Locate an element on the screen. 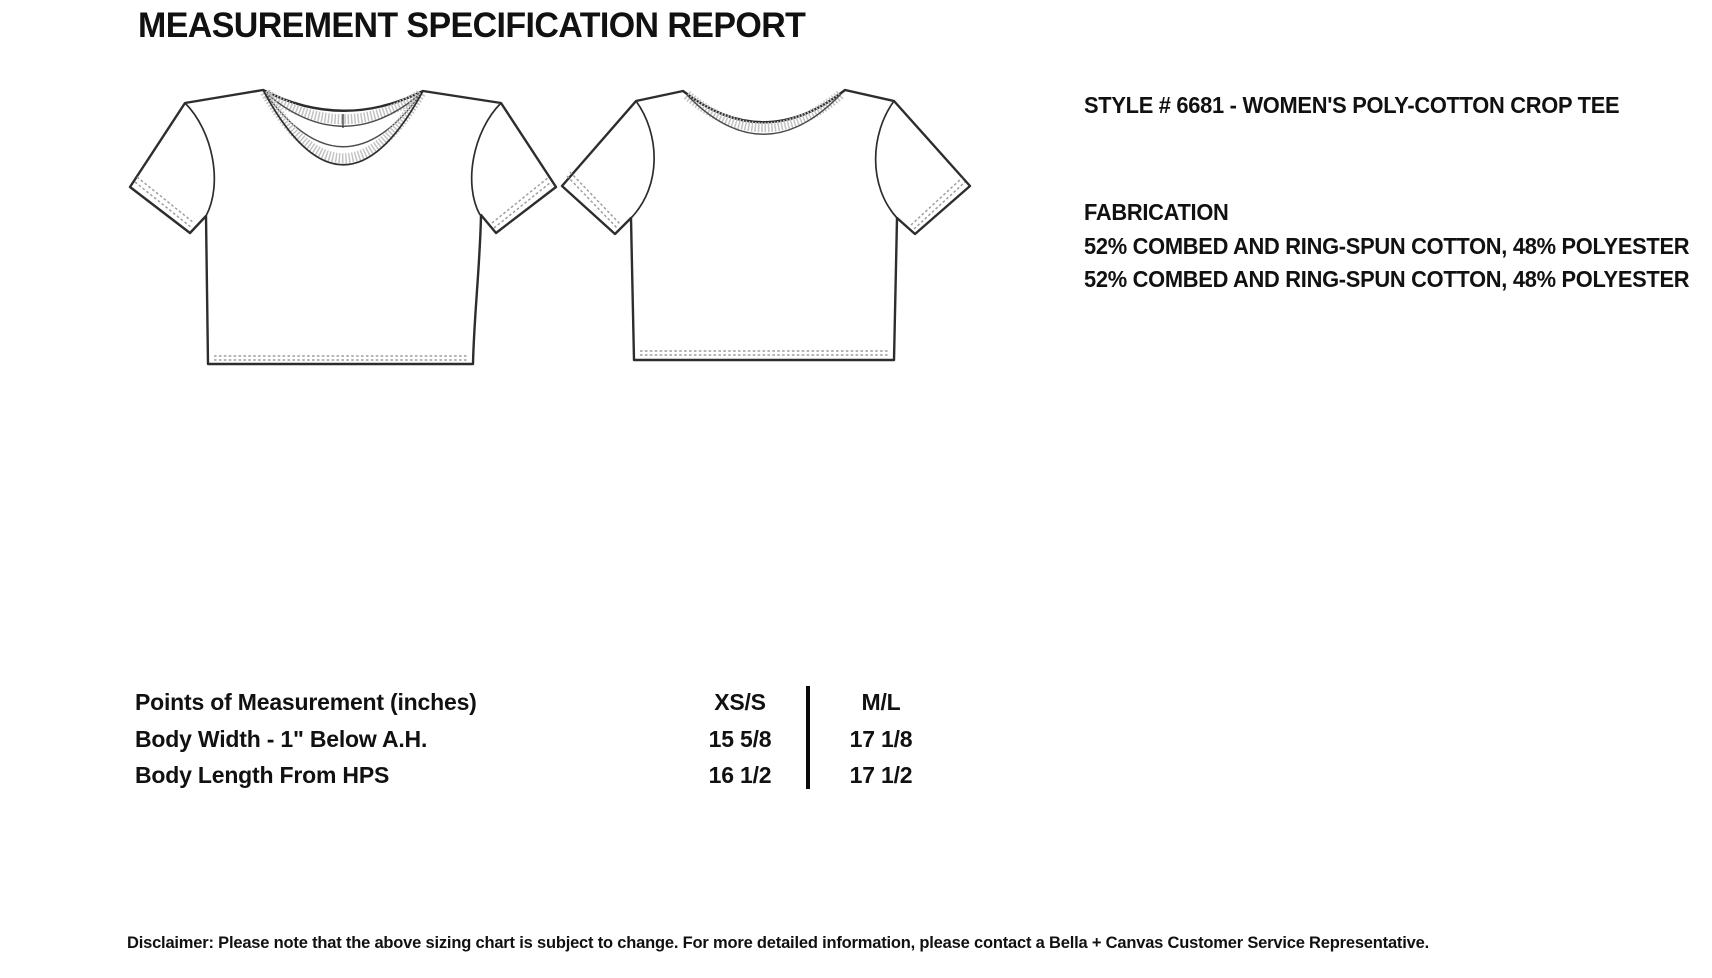 The height and width of the screenshot is (978, 1712). table-header-col-xs-s: XS/S is located at coordinates (740, 702).